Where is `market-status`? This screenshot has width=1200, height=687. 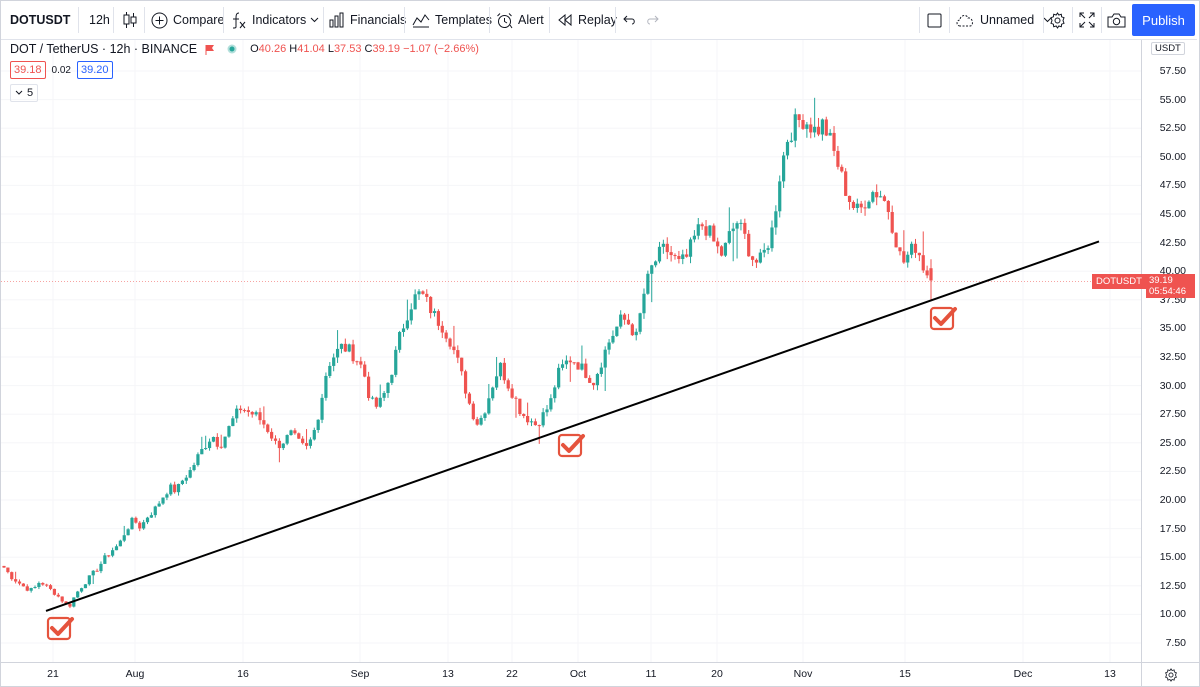 market-status is located at coordinates (232, 49).